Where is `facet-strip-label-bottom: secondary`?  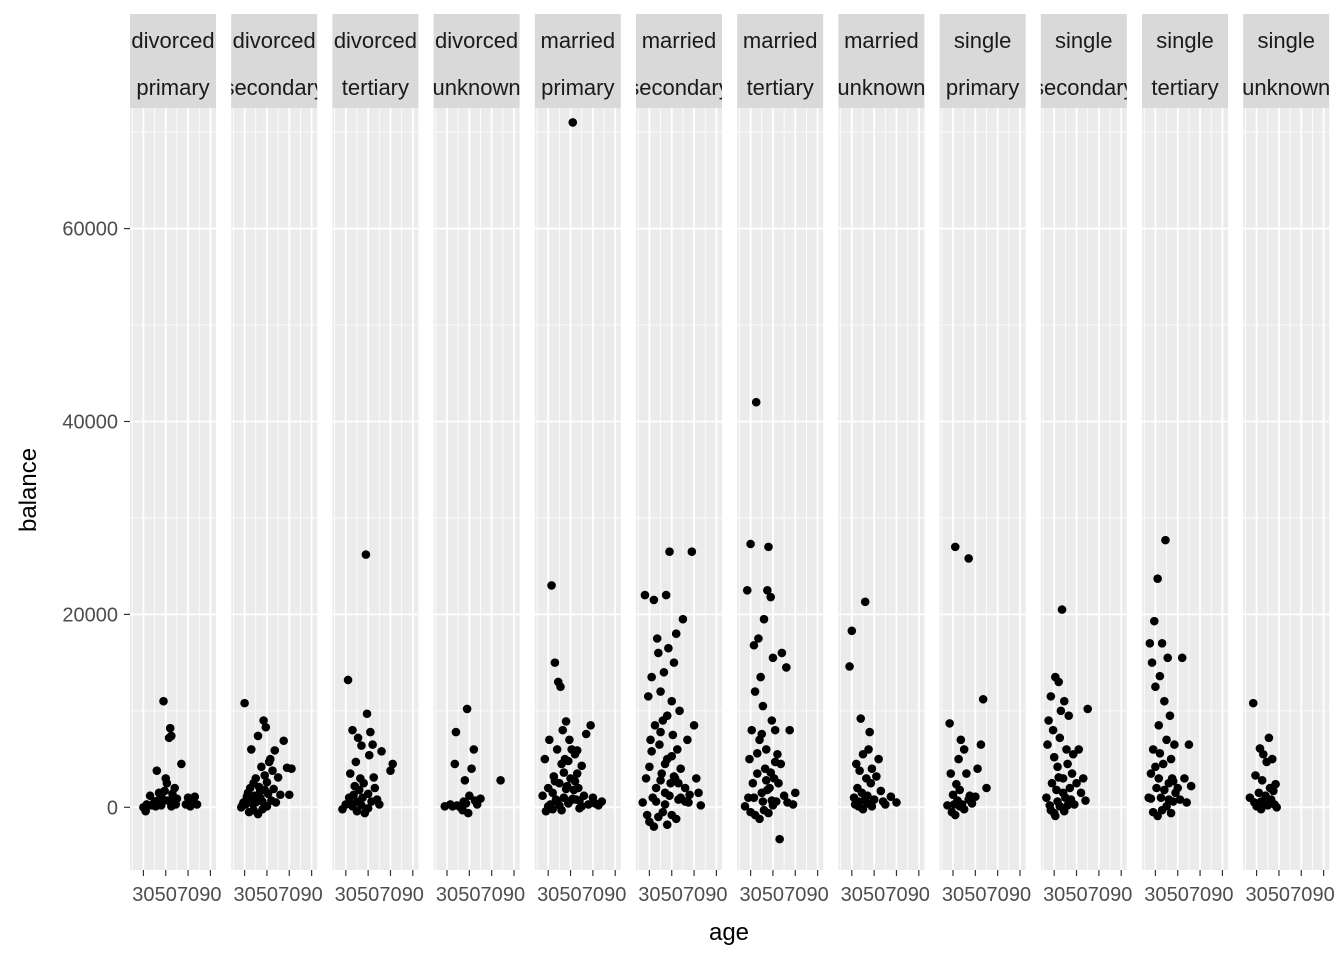 facet-strip-label-bottom: secondary is located at coordinates (679, 87).